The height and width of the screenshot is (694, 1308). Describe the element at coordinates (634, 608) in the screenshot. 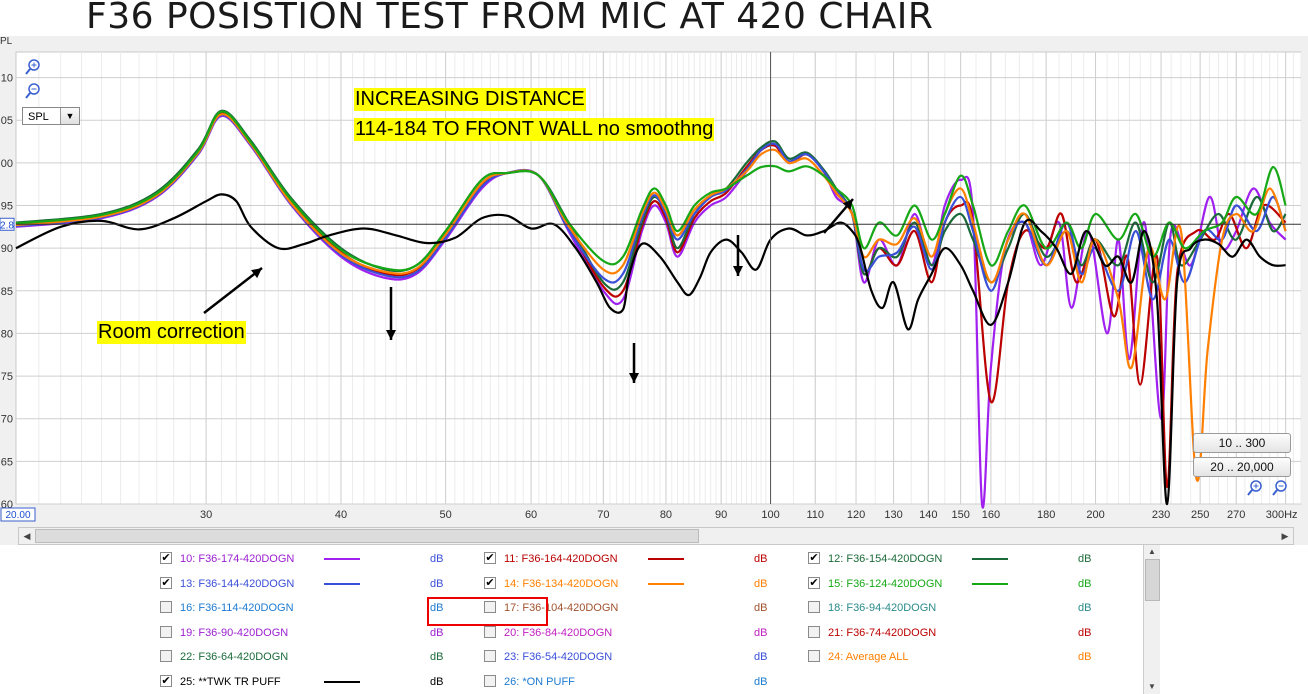

I see `legend-item: 17: F36-104-420DOGN dB` at that location.